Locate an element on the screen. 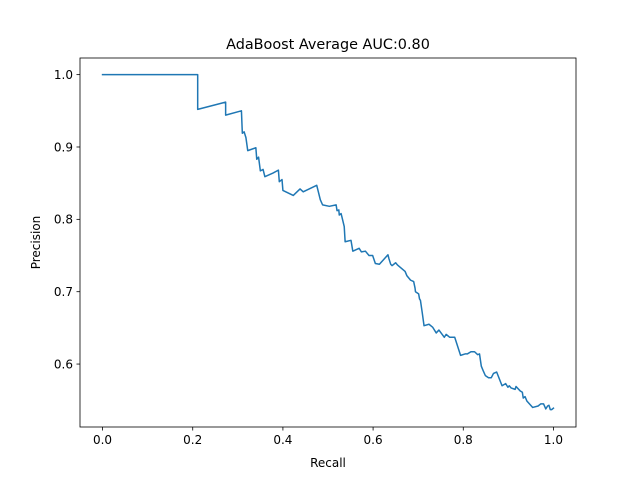 This screenshot has height=480, width=640. x-tick-label: 0.4 is located at coordinates (282, 440).